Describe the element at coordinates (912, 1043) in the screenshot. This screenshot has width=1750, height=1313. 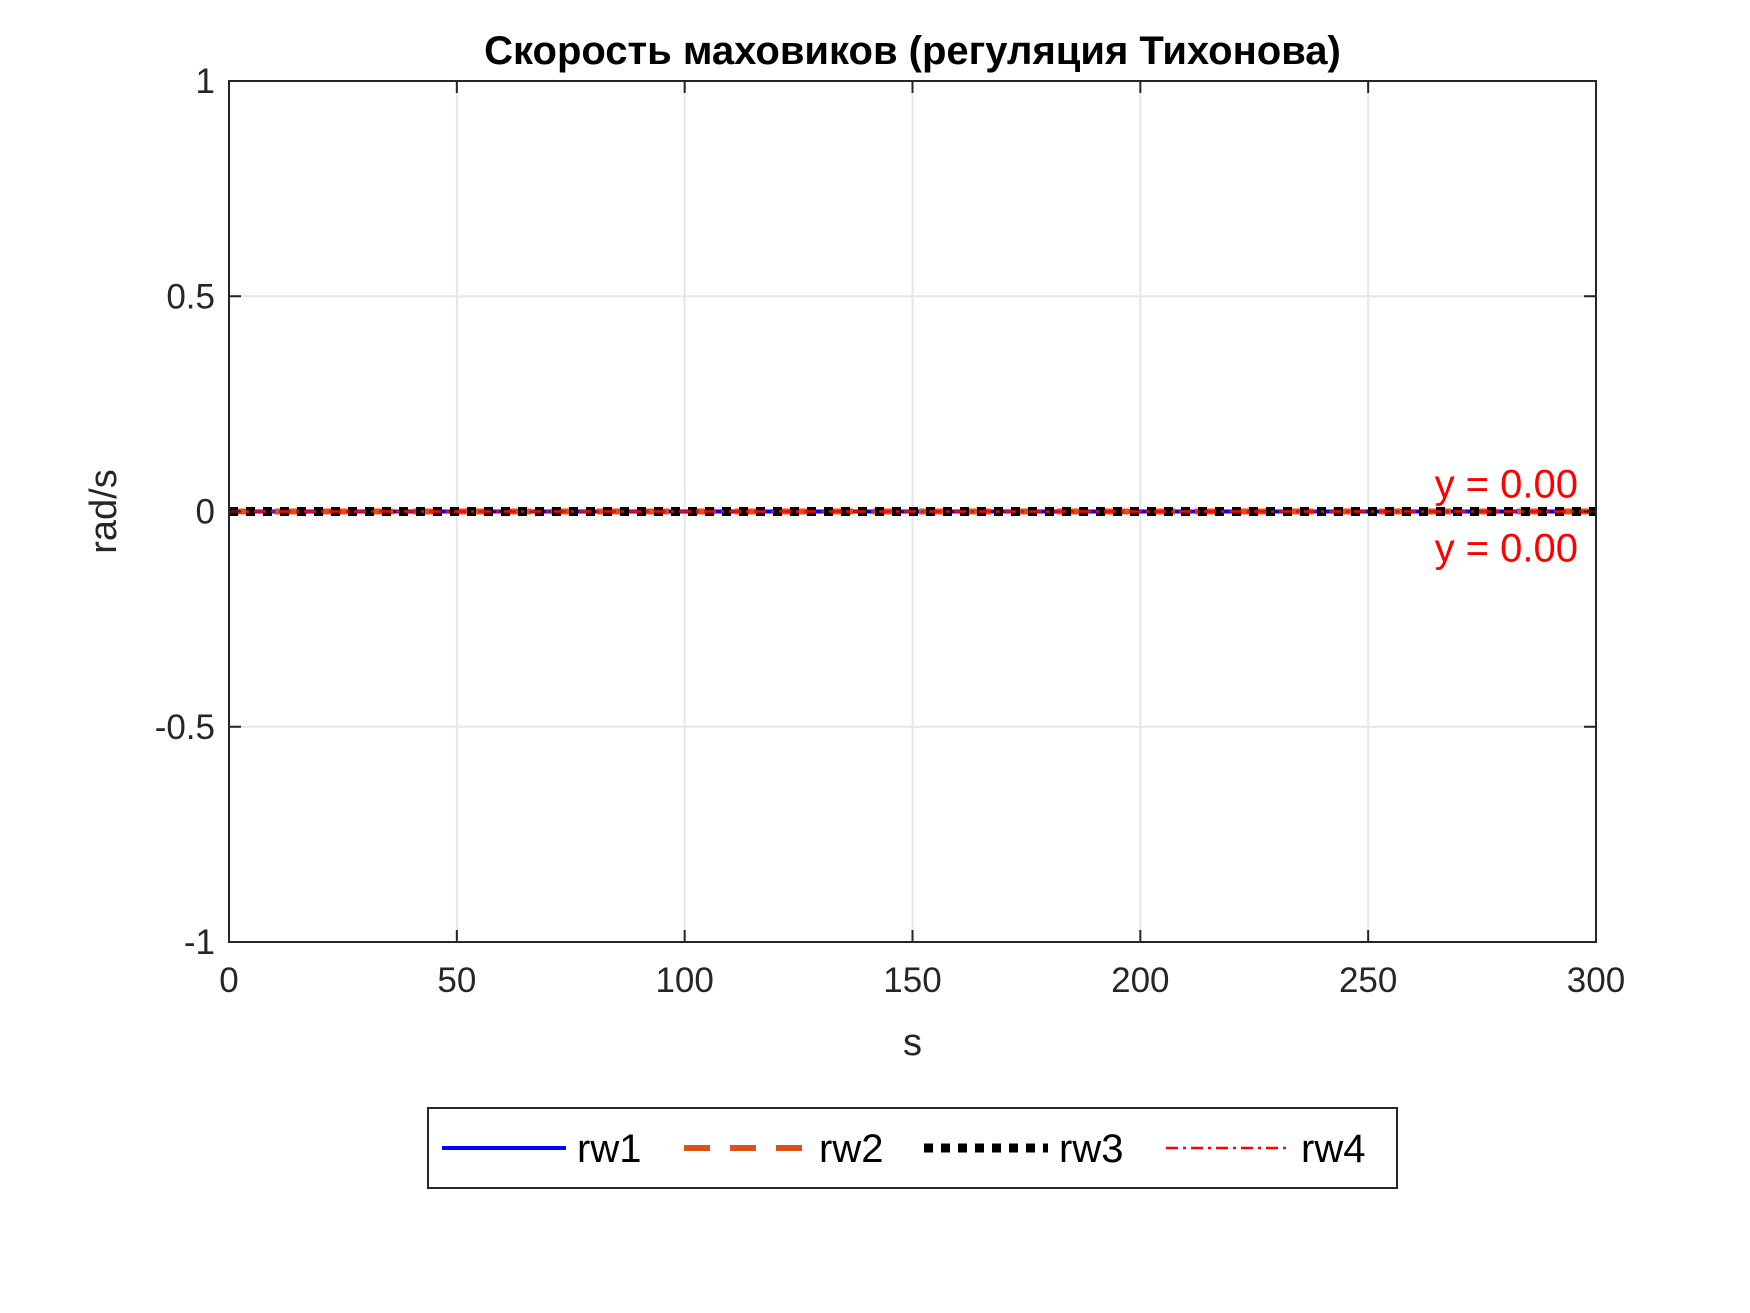
I see `x-axis-label: s` at that location.